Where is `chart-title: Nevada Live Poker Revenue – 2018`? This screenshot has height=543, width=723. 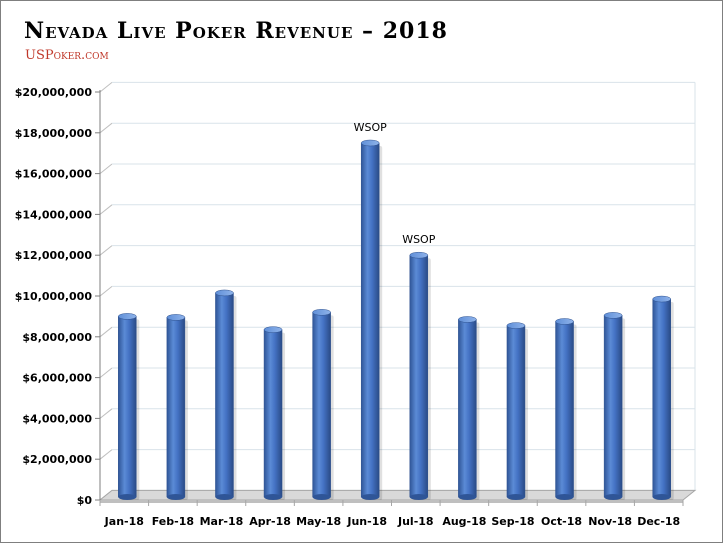 chart-title: Nevada Live Poker Revenue – 2018 is located at coordinates (236, 31).